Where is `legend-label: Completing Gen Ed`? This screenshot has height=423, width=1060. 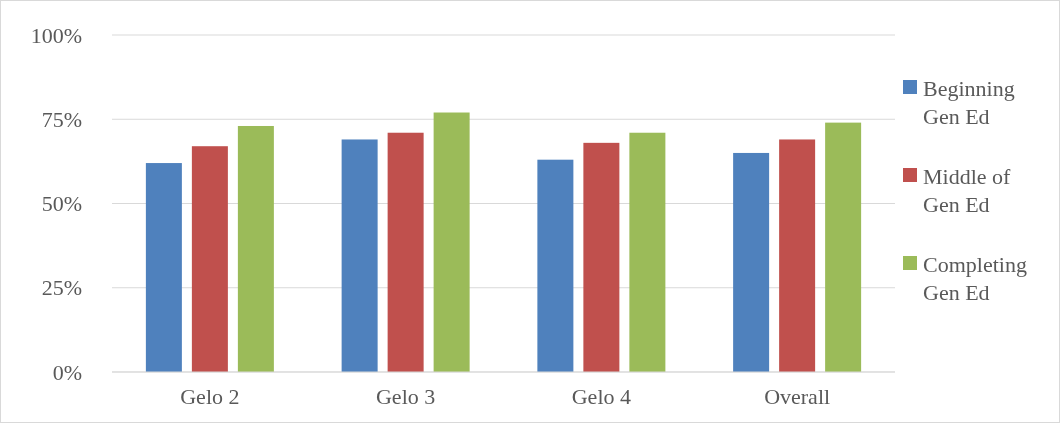 legend-label: Completing Gen Ed is located at coordinates (975, 278).